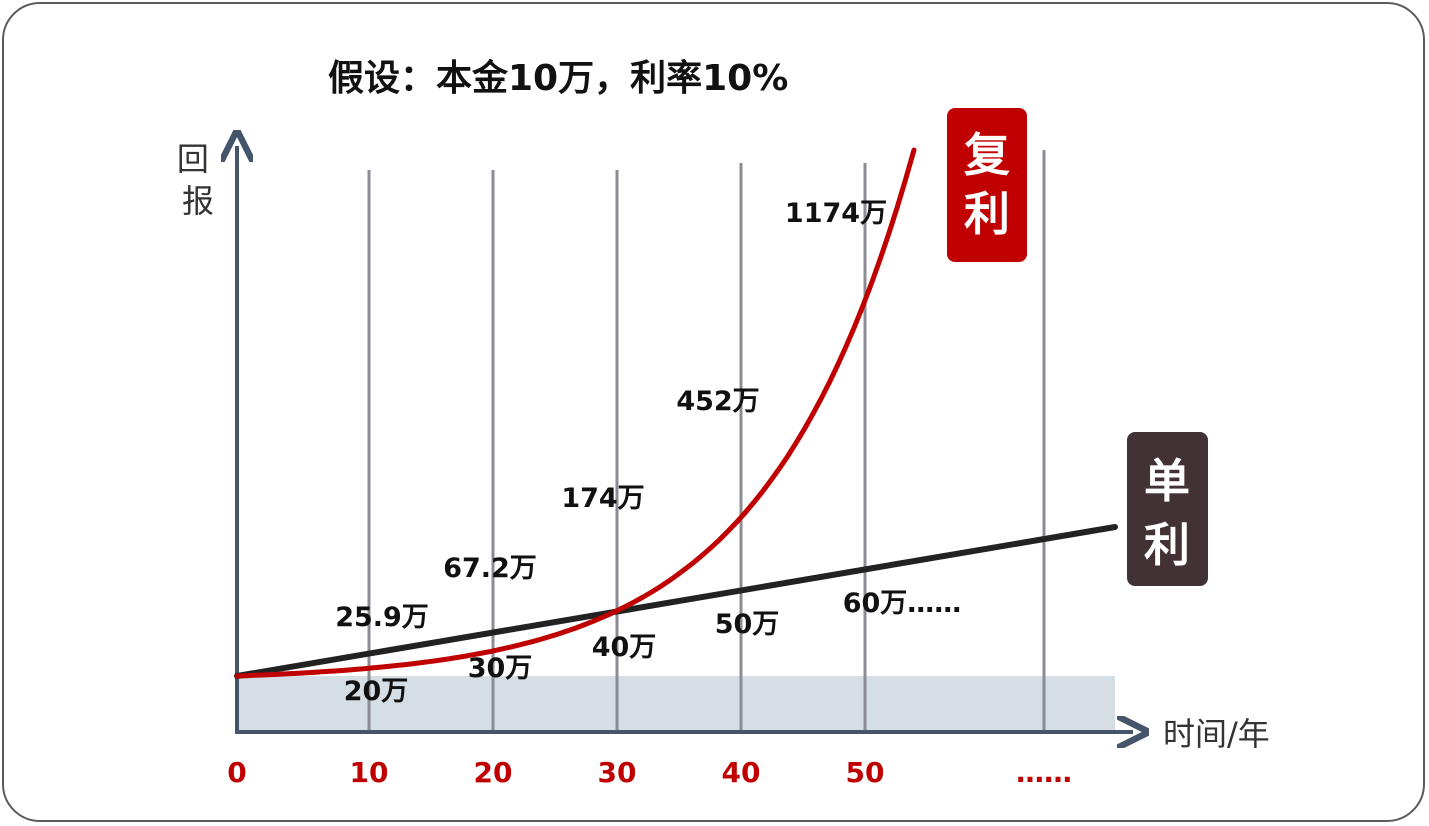 Image resolution: width=1429 pixels, height=826 pixels. I want to click on chart-title: 假设：本金10万，利率10%, so click(558, 78).